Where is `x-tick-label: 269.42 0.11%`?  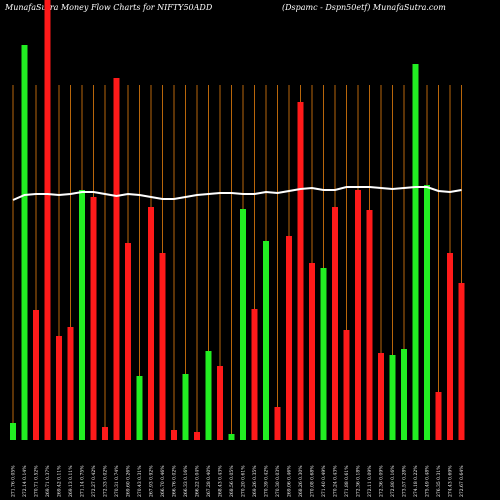
x-tick-label: 269.42 0.11% is located at coordinates (60, 481).